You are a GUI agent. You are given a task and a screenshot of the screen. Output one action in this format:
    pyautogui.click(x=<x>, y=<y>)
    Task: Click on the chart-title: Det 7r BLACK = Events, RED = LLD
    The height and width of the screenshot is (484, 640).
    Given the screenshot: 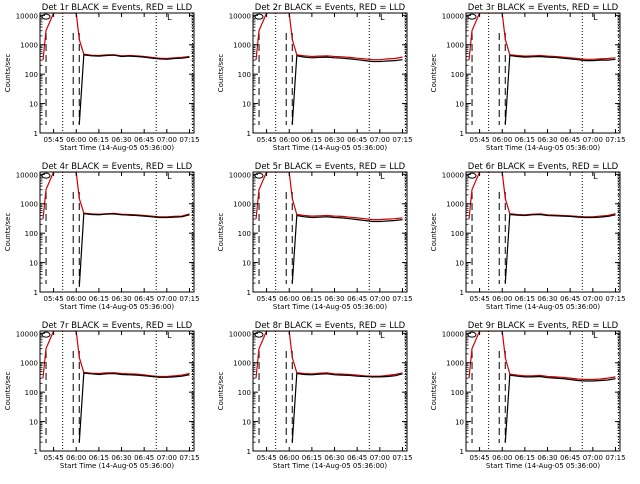 What is the action you would take?
    pyautogui.click(x=117, y=326)
    